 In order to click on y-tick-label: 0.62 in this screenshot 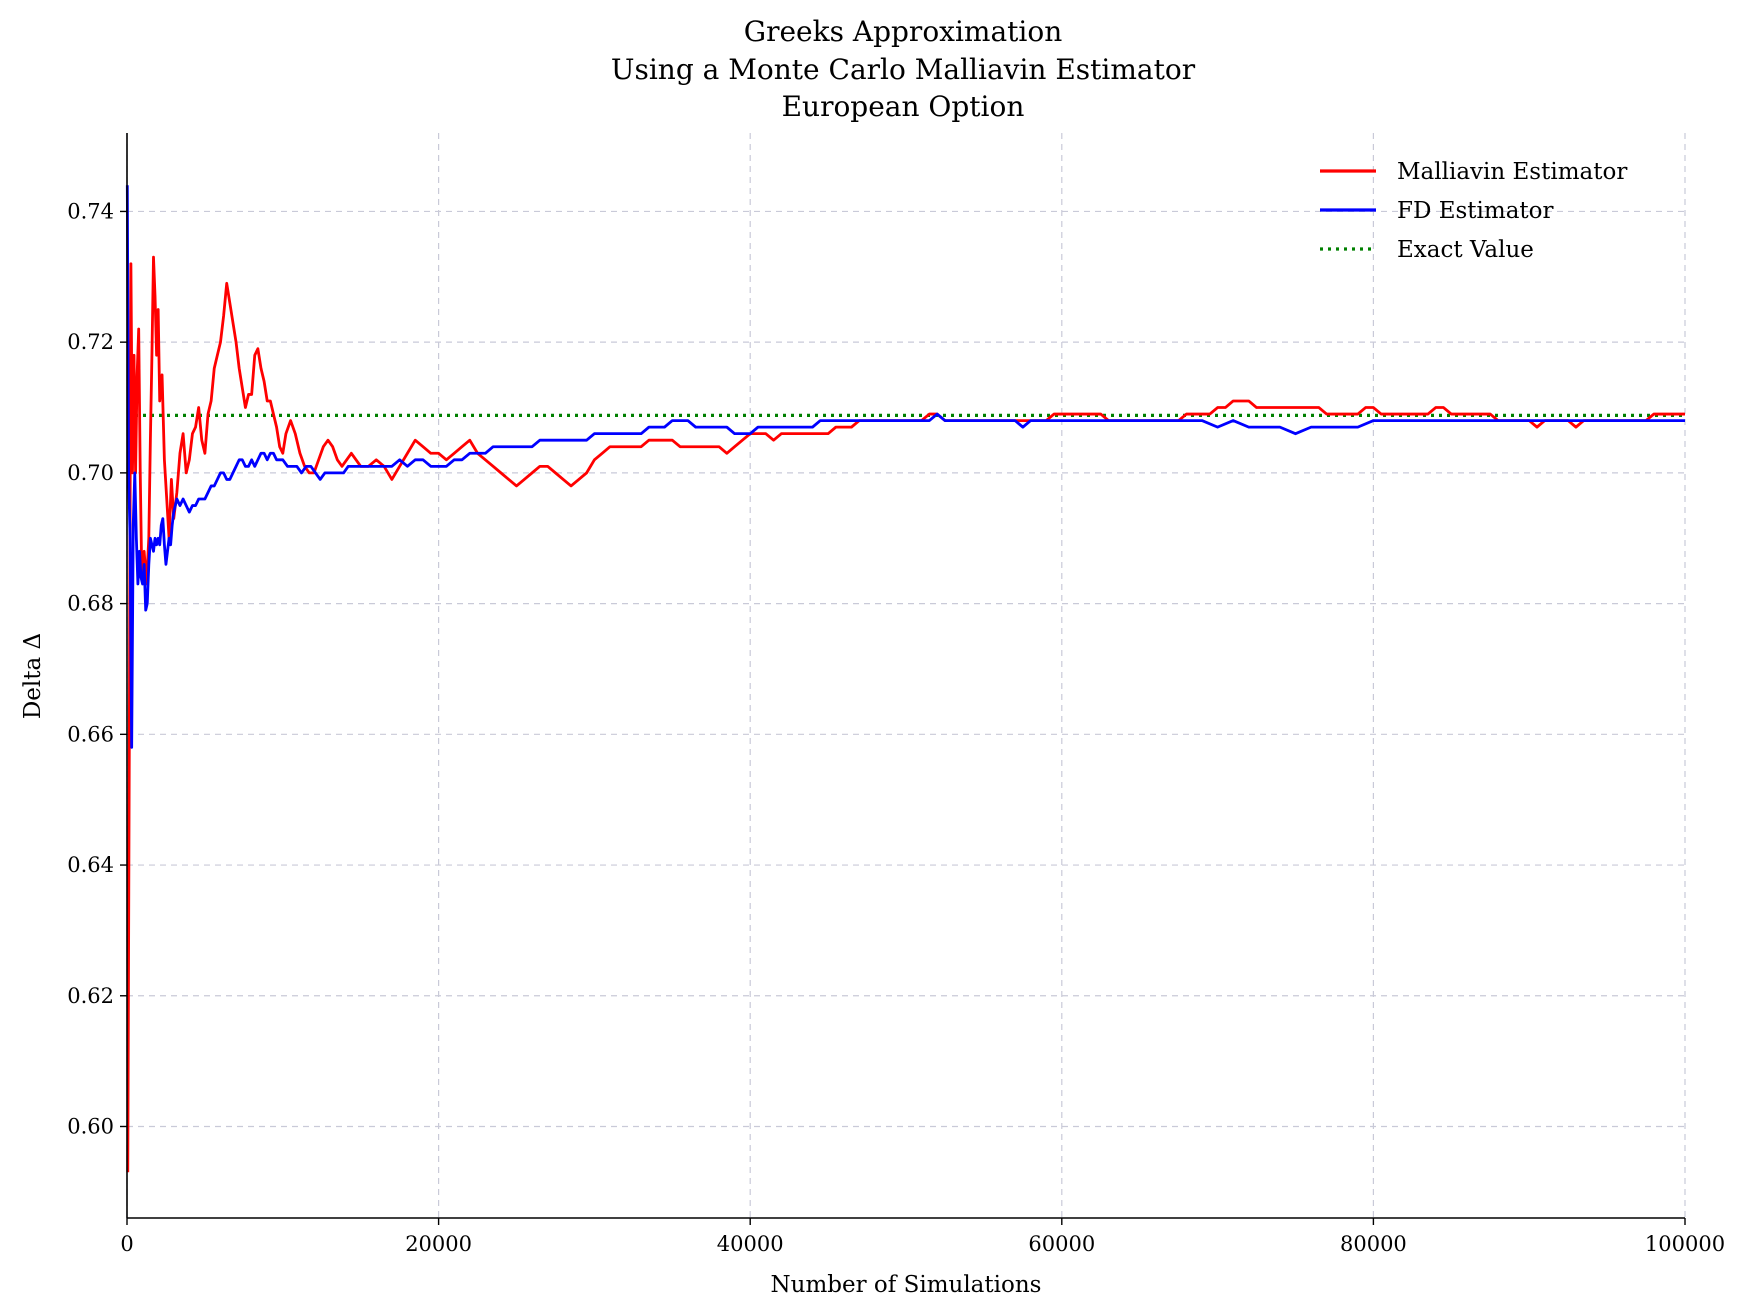, I will do `click(90, 996)`.